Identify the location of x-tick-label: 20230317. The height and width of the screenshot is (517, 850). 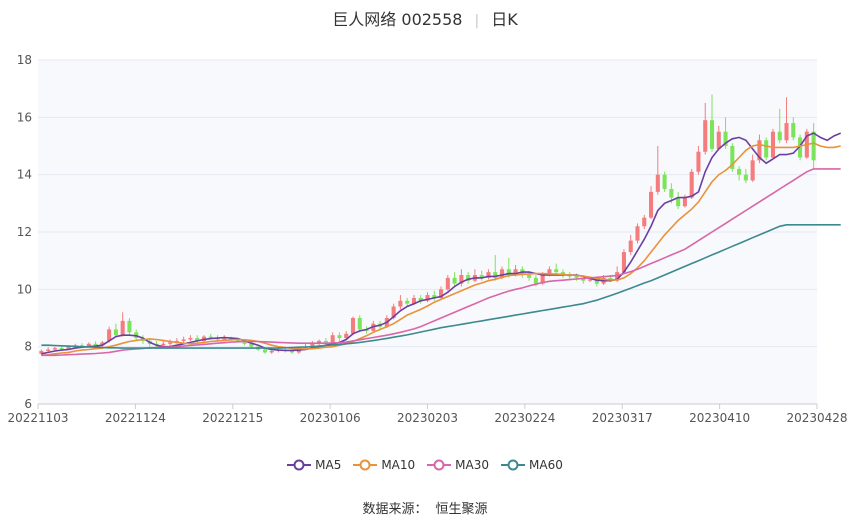
(622, 418).